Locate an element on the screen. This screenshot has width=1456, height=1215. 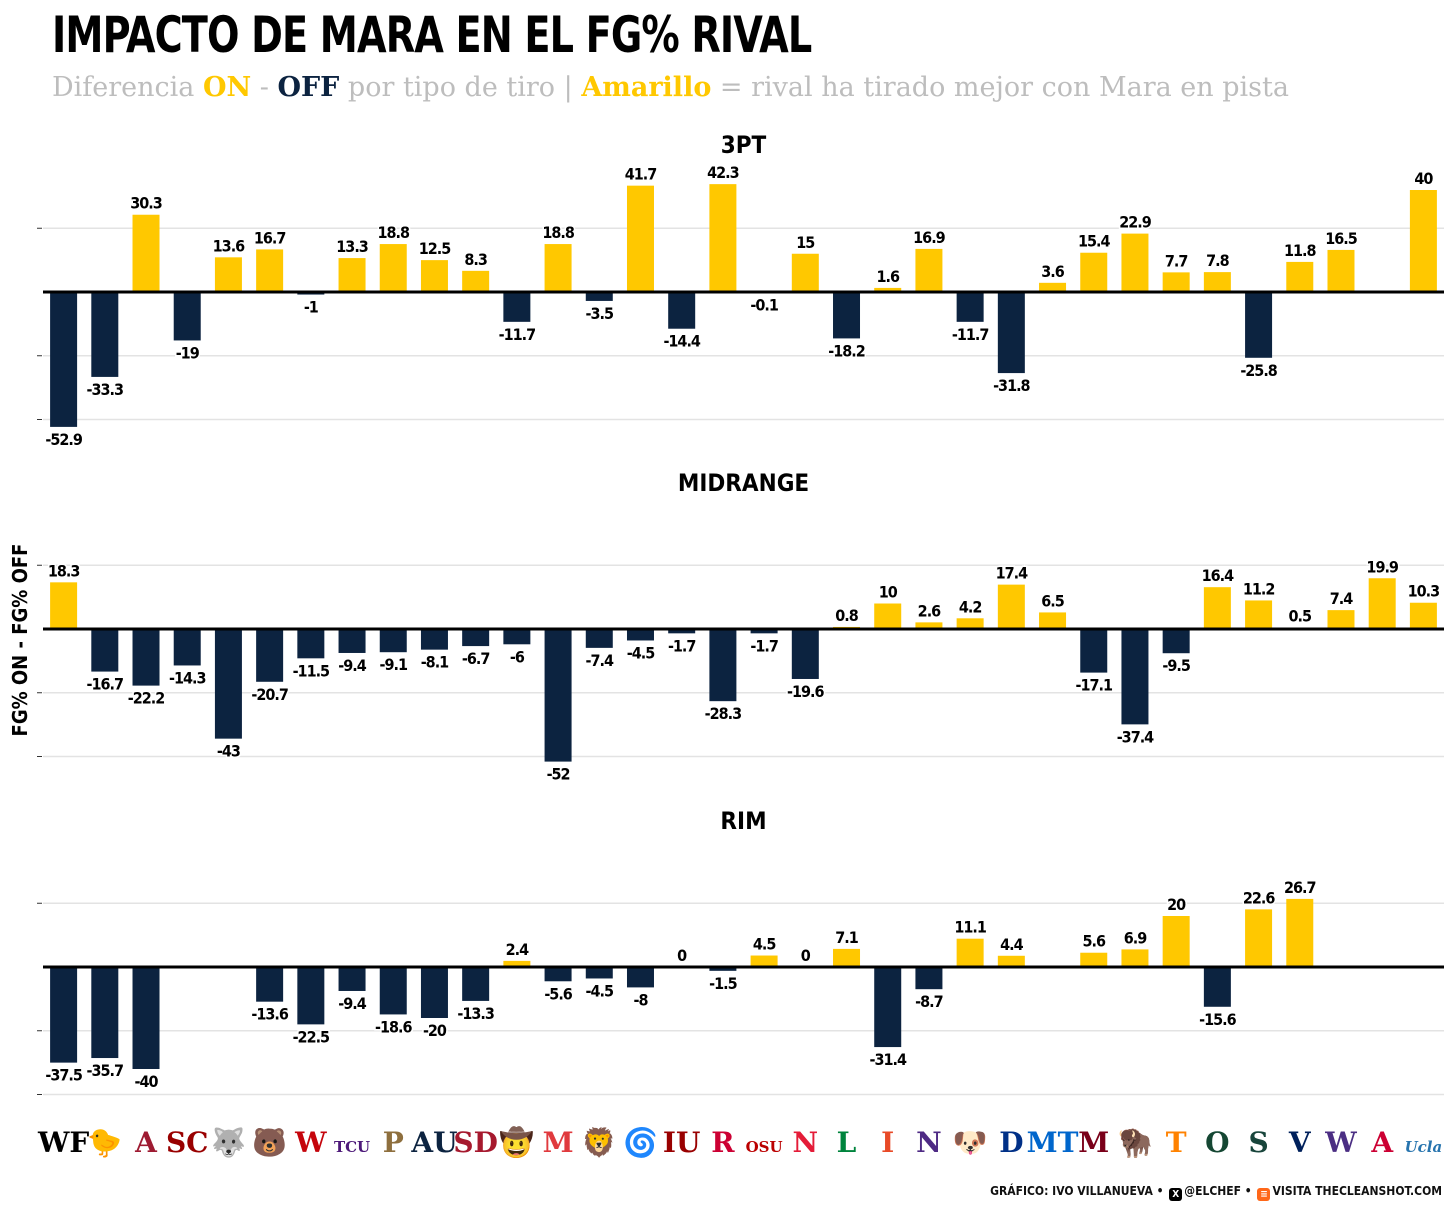
x-logo-icon: X is located at coordinates (1176, 1194).